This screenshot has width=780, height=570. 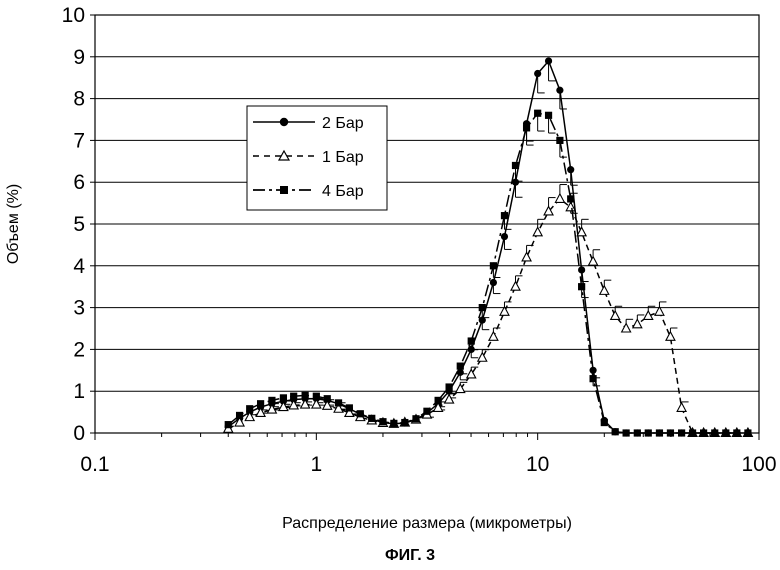 What do you see at coordinates (79, 266) in the screenshot?
I see `y-tick-label: 4` at bounding box center [79, 266].